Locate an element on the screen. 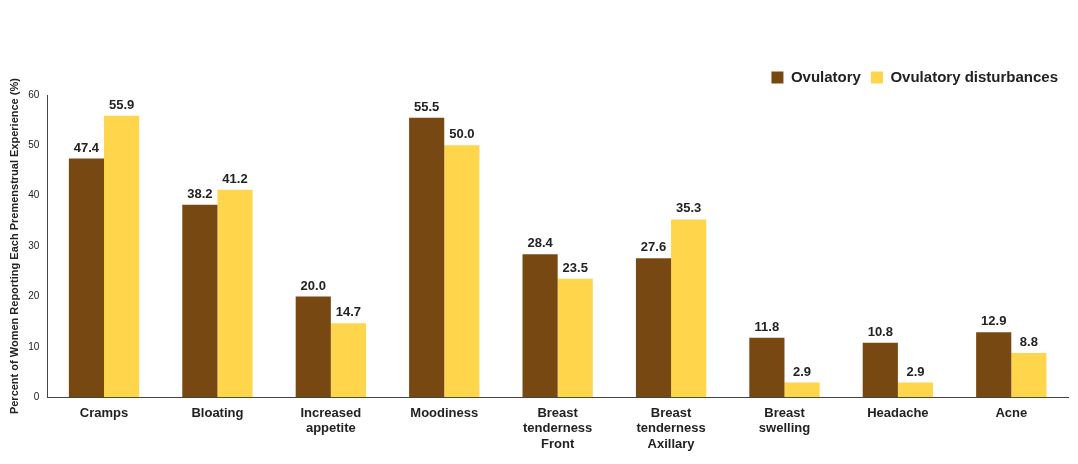 The height and width of the screenshot is (464, 1078). data-label: 23.5 is located at coordinates (575, 267).